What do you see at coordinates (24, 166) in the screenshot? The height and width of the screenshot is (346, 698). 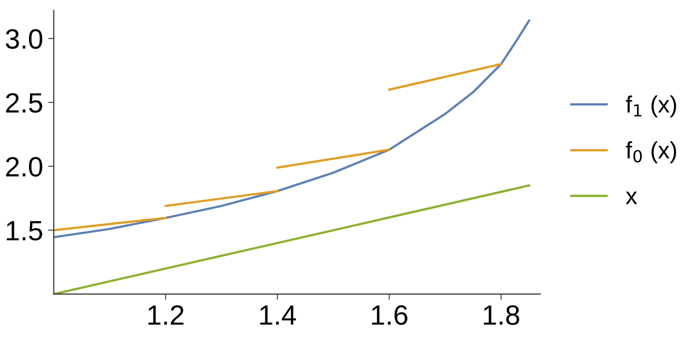 I see `y-tick-label: 2.0` at bounding box center [24, 166].